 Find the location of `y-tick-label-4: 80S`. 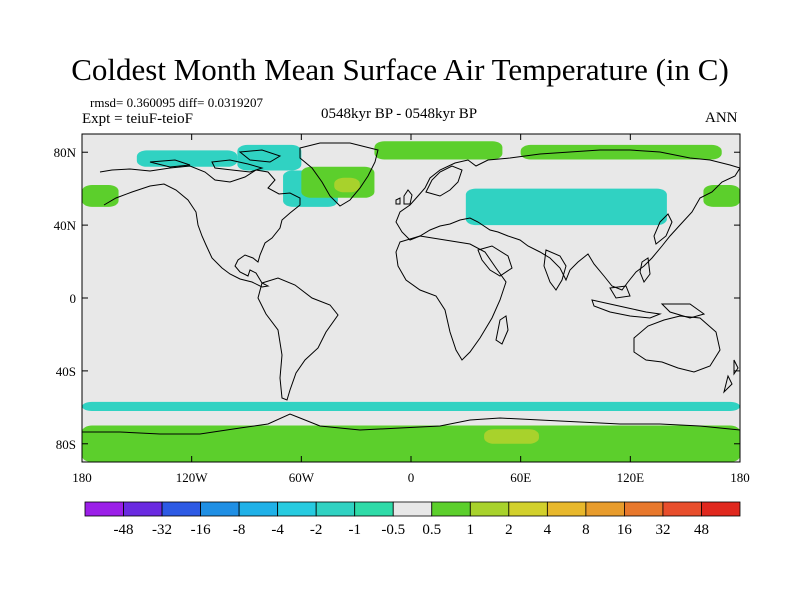

y-tick-label-4: 80S is located at coordinates (66, 444).